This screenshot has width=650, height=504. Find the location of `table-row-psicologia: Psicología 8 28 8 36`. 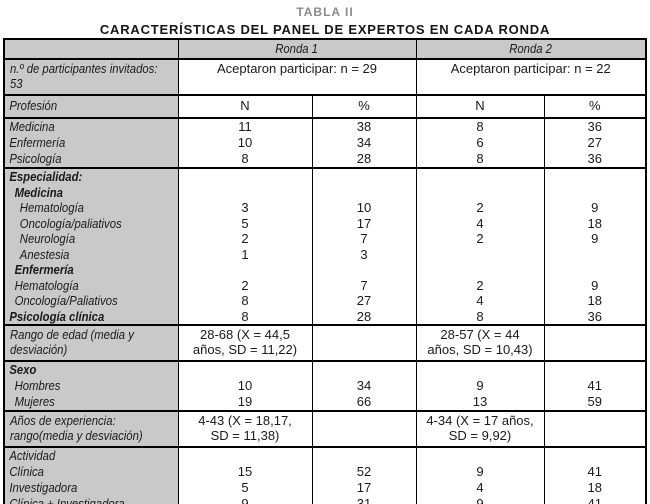

table-row-psicologia: Psicología 8 28 8 36 is located at coordinates (325, 159).